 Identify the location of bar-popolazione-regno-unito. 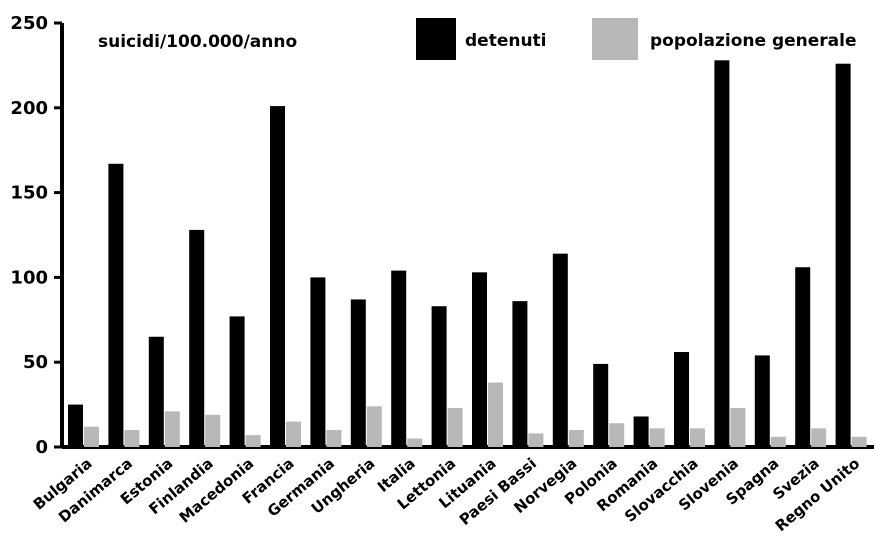
(859, 441).